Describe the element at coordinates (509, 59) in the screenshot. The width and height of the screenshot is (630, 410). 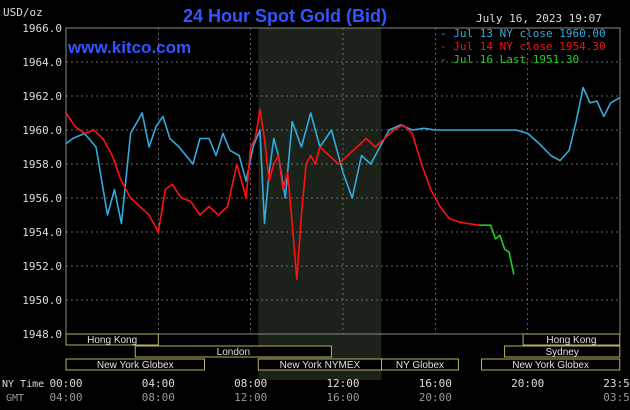
I see `legend-entry: - Jul 16 Last 1951.30` at that location.